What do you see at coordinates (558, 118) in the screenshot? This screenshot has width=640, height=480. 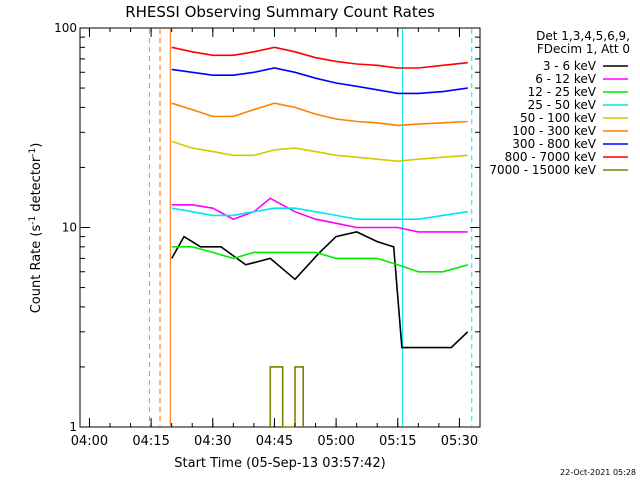 I see `legend-entry-label: 50 - 100 keV` at bounding box center [558, 118].